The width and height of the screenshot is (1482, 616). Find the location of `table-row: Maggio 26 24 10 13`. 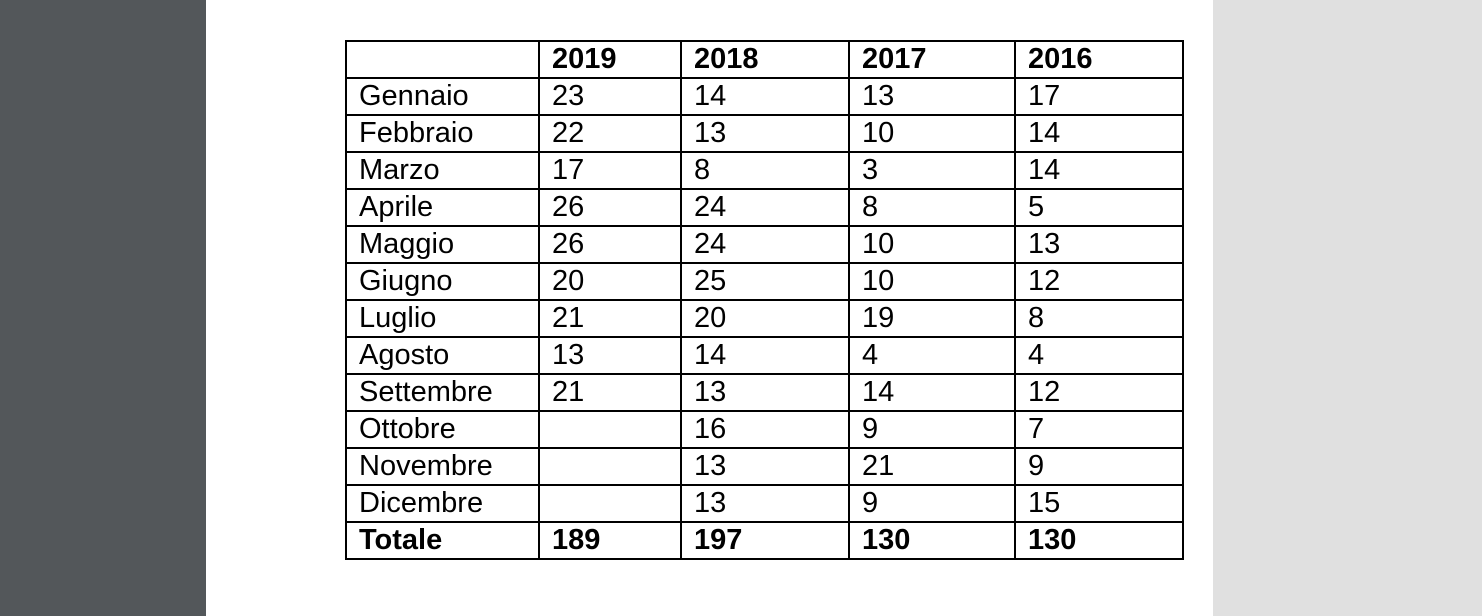

table-row: Maggio 26 24 10 13 is located at coordinates (764, 244).